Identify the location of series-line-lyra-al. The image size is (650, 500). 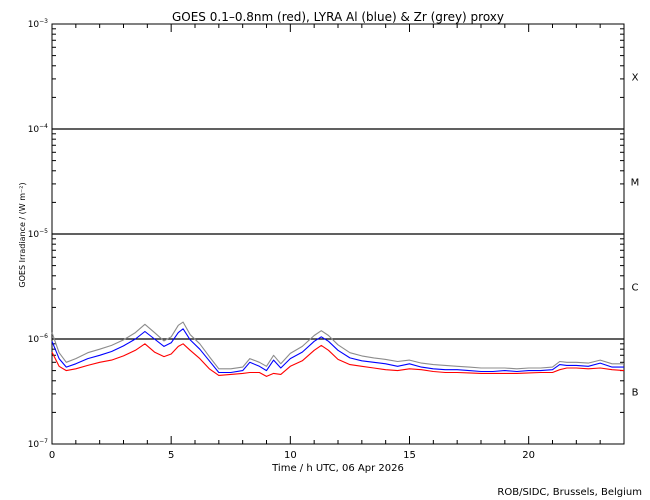
(337, 351).